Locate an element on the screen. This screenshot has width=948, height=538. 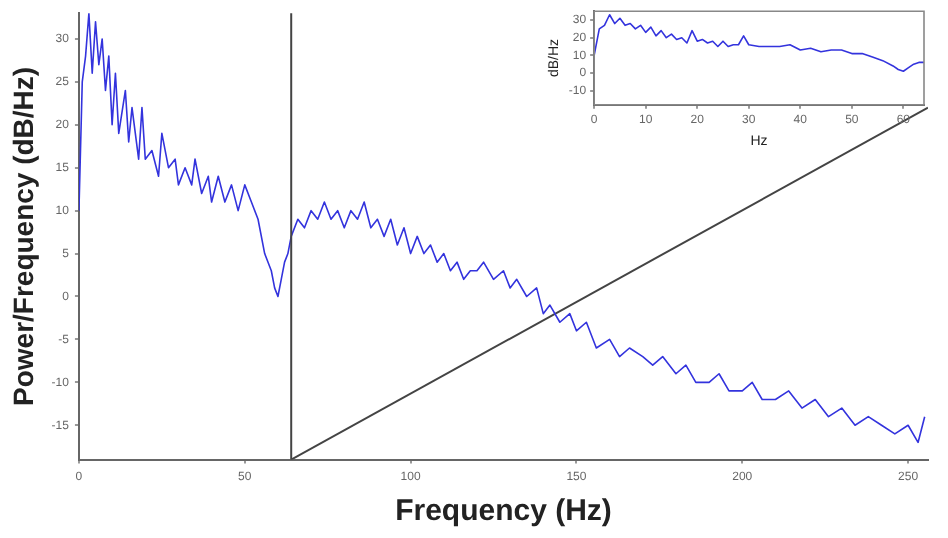
x-axis-title: Frequency (Hz) is located at coordinates (503, 511).